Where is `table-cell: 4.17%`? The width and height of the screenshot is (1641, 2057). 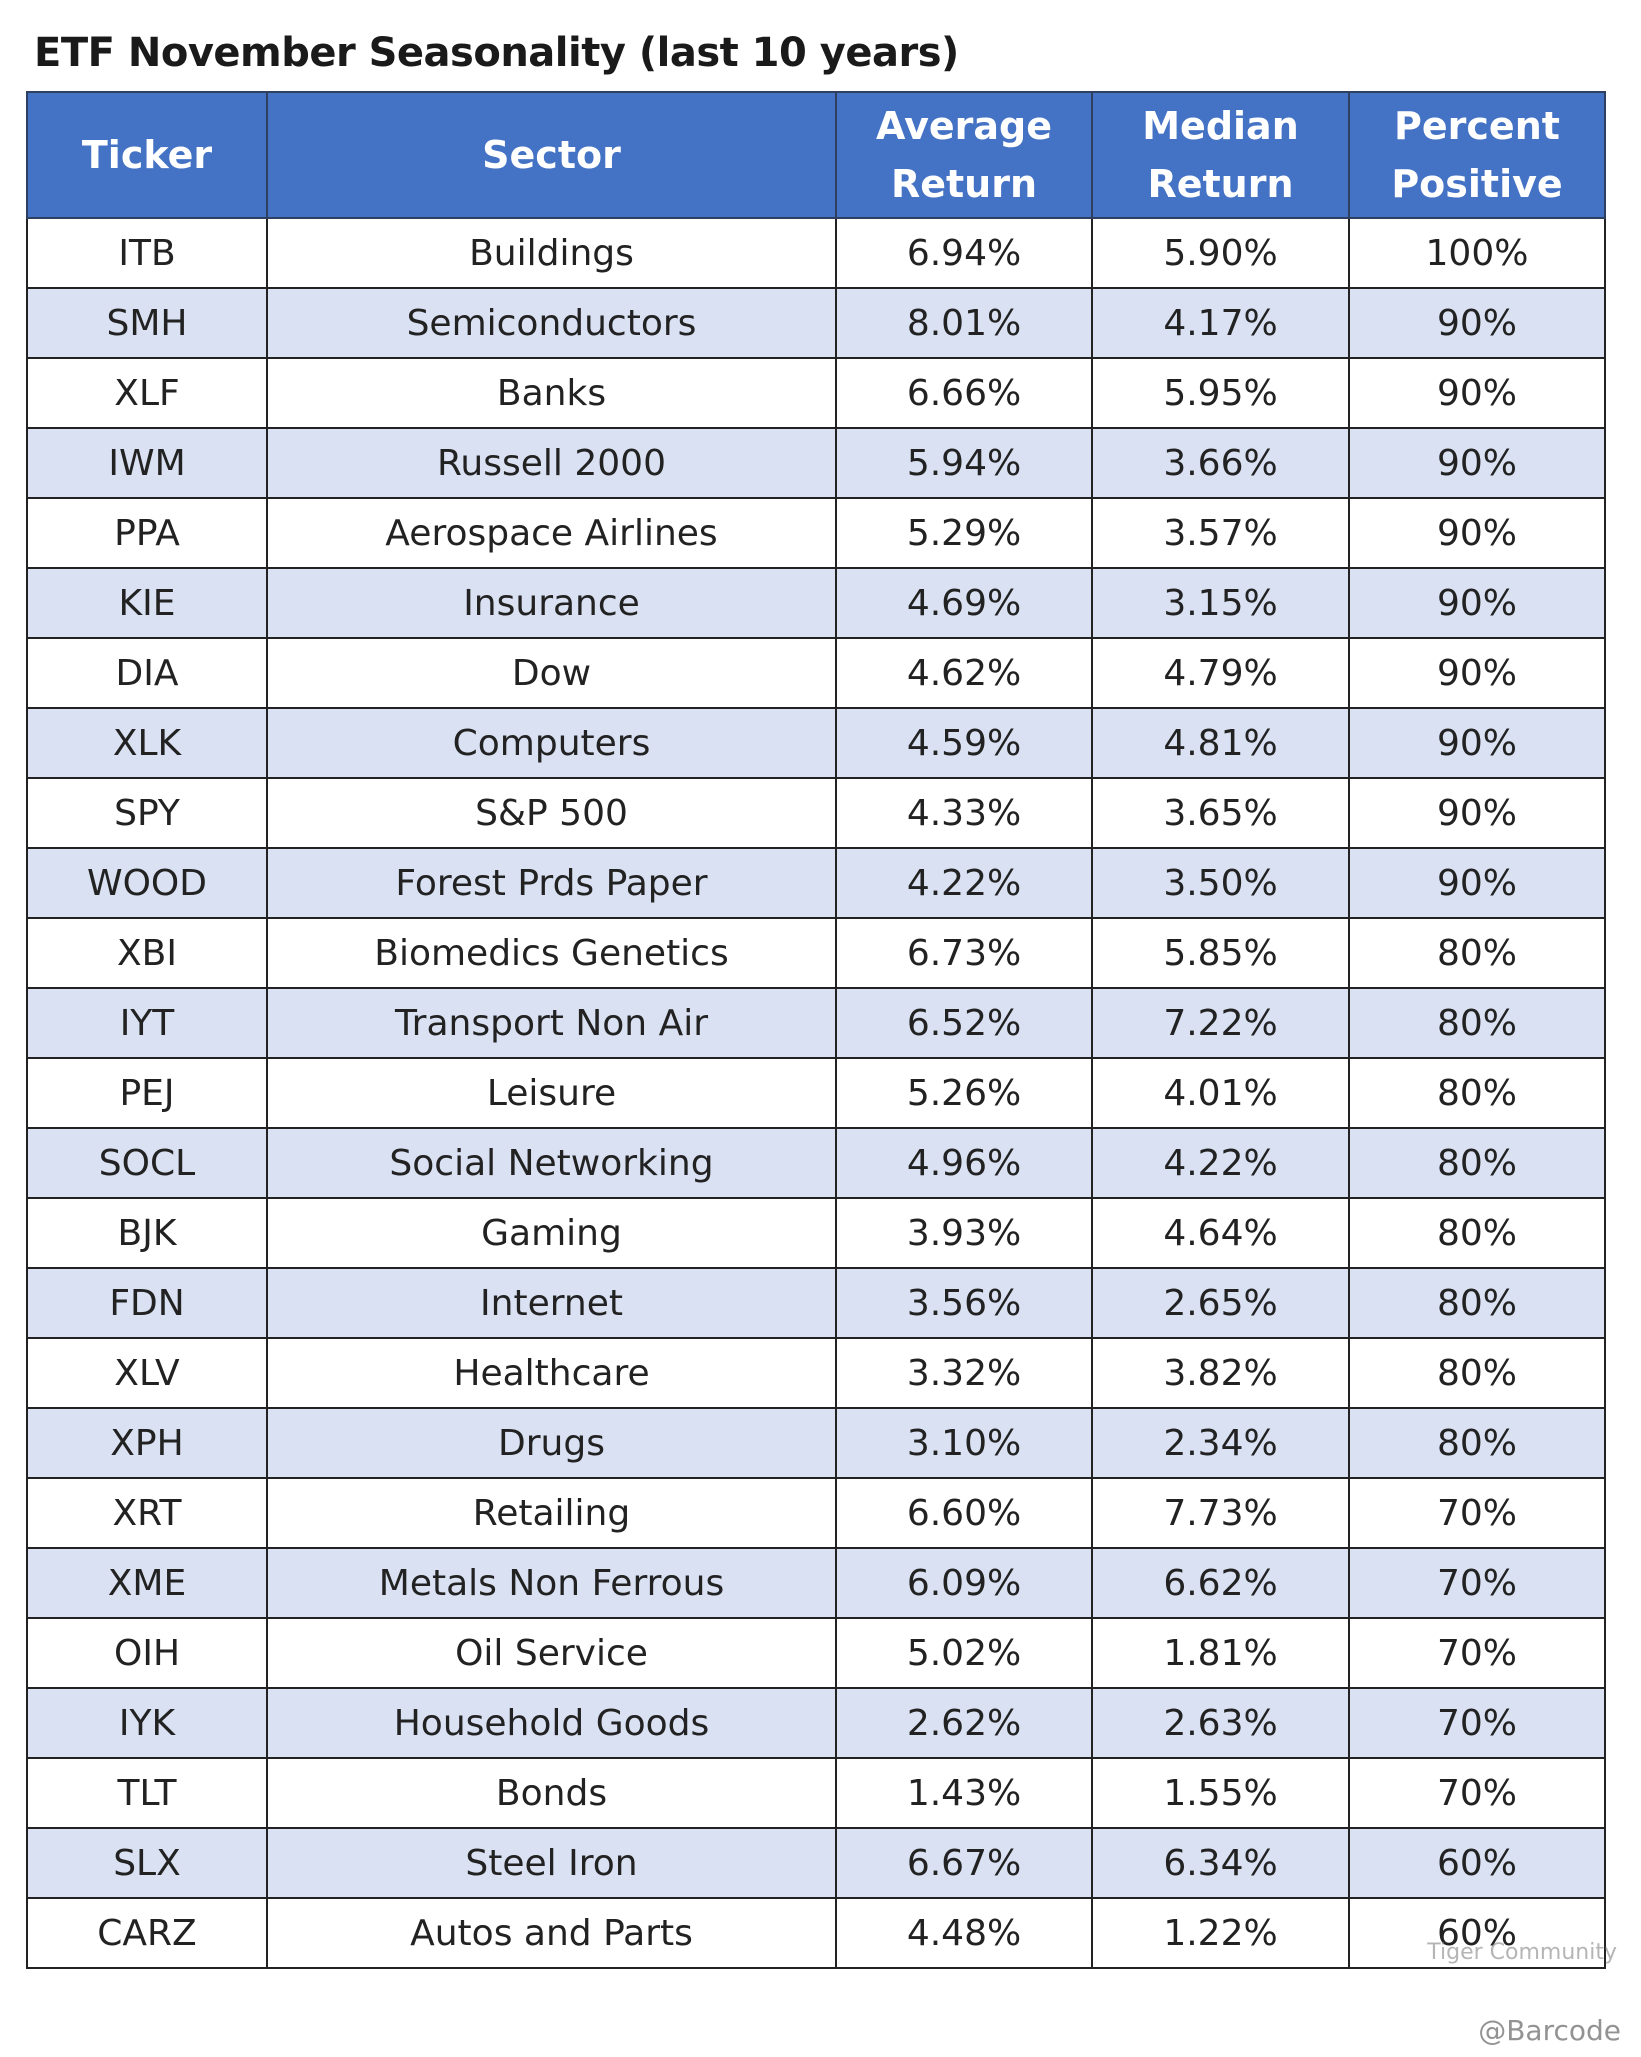
table-cell: 4.17% is located at coordinates (1220, 323).